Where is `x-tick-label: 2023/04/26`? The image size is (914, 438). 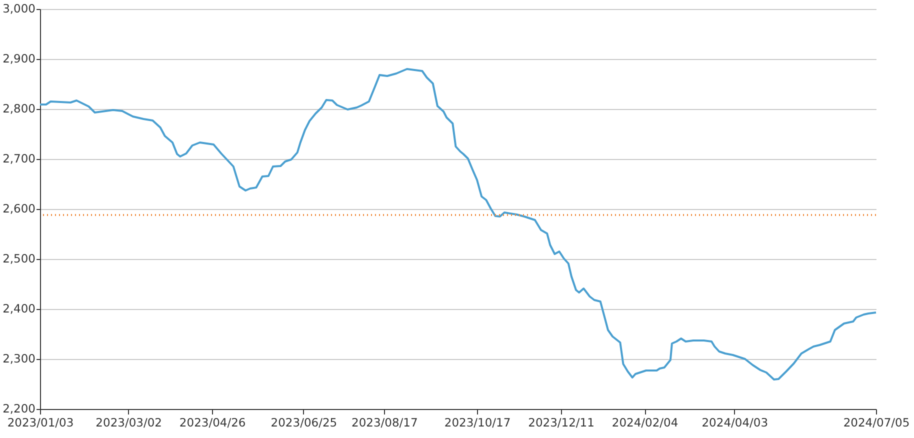
x-tick-label: 2023/04/26 is located at coordinates (212, 423).